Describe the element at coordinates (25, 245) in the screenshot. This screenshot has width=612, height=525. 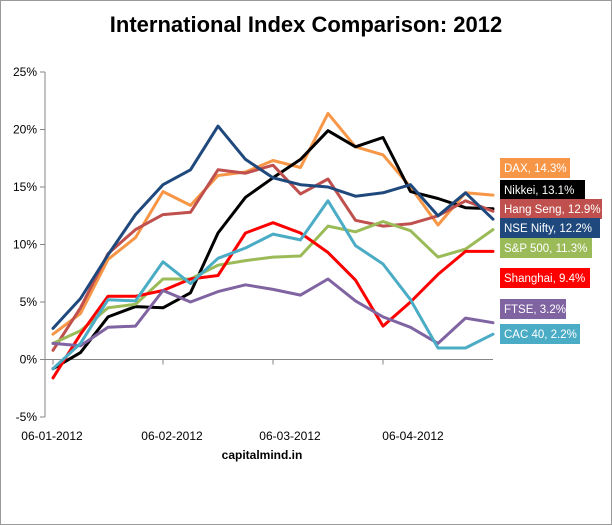
I see `y-tick-label: 10%` at that location.